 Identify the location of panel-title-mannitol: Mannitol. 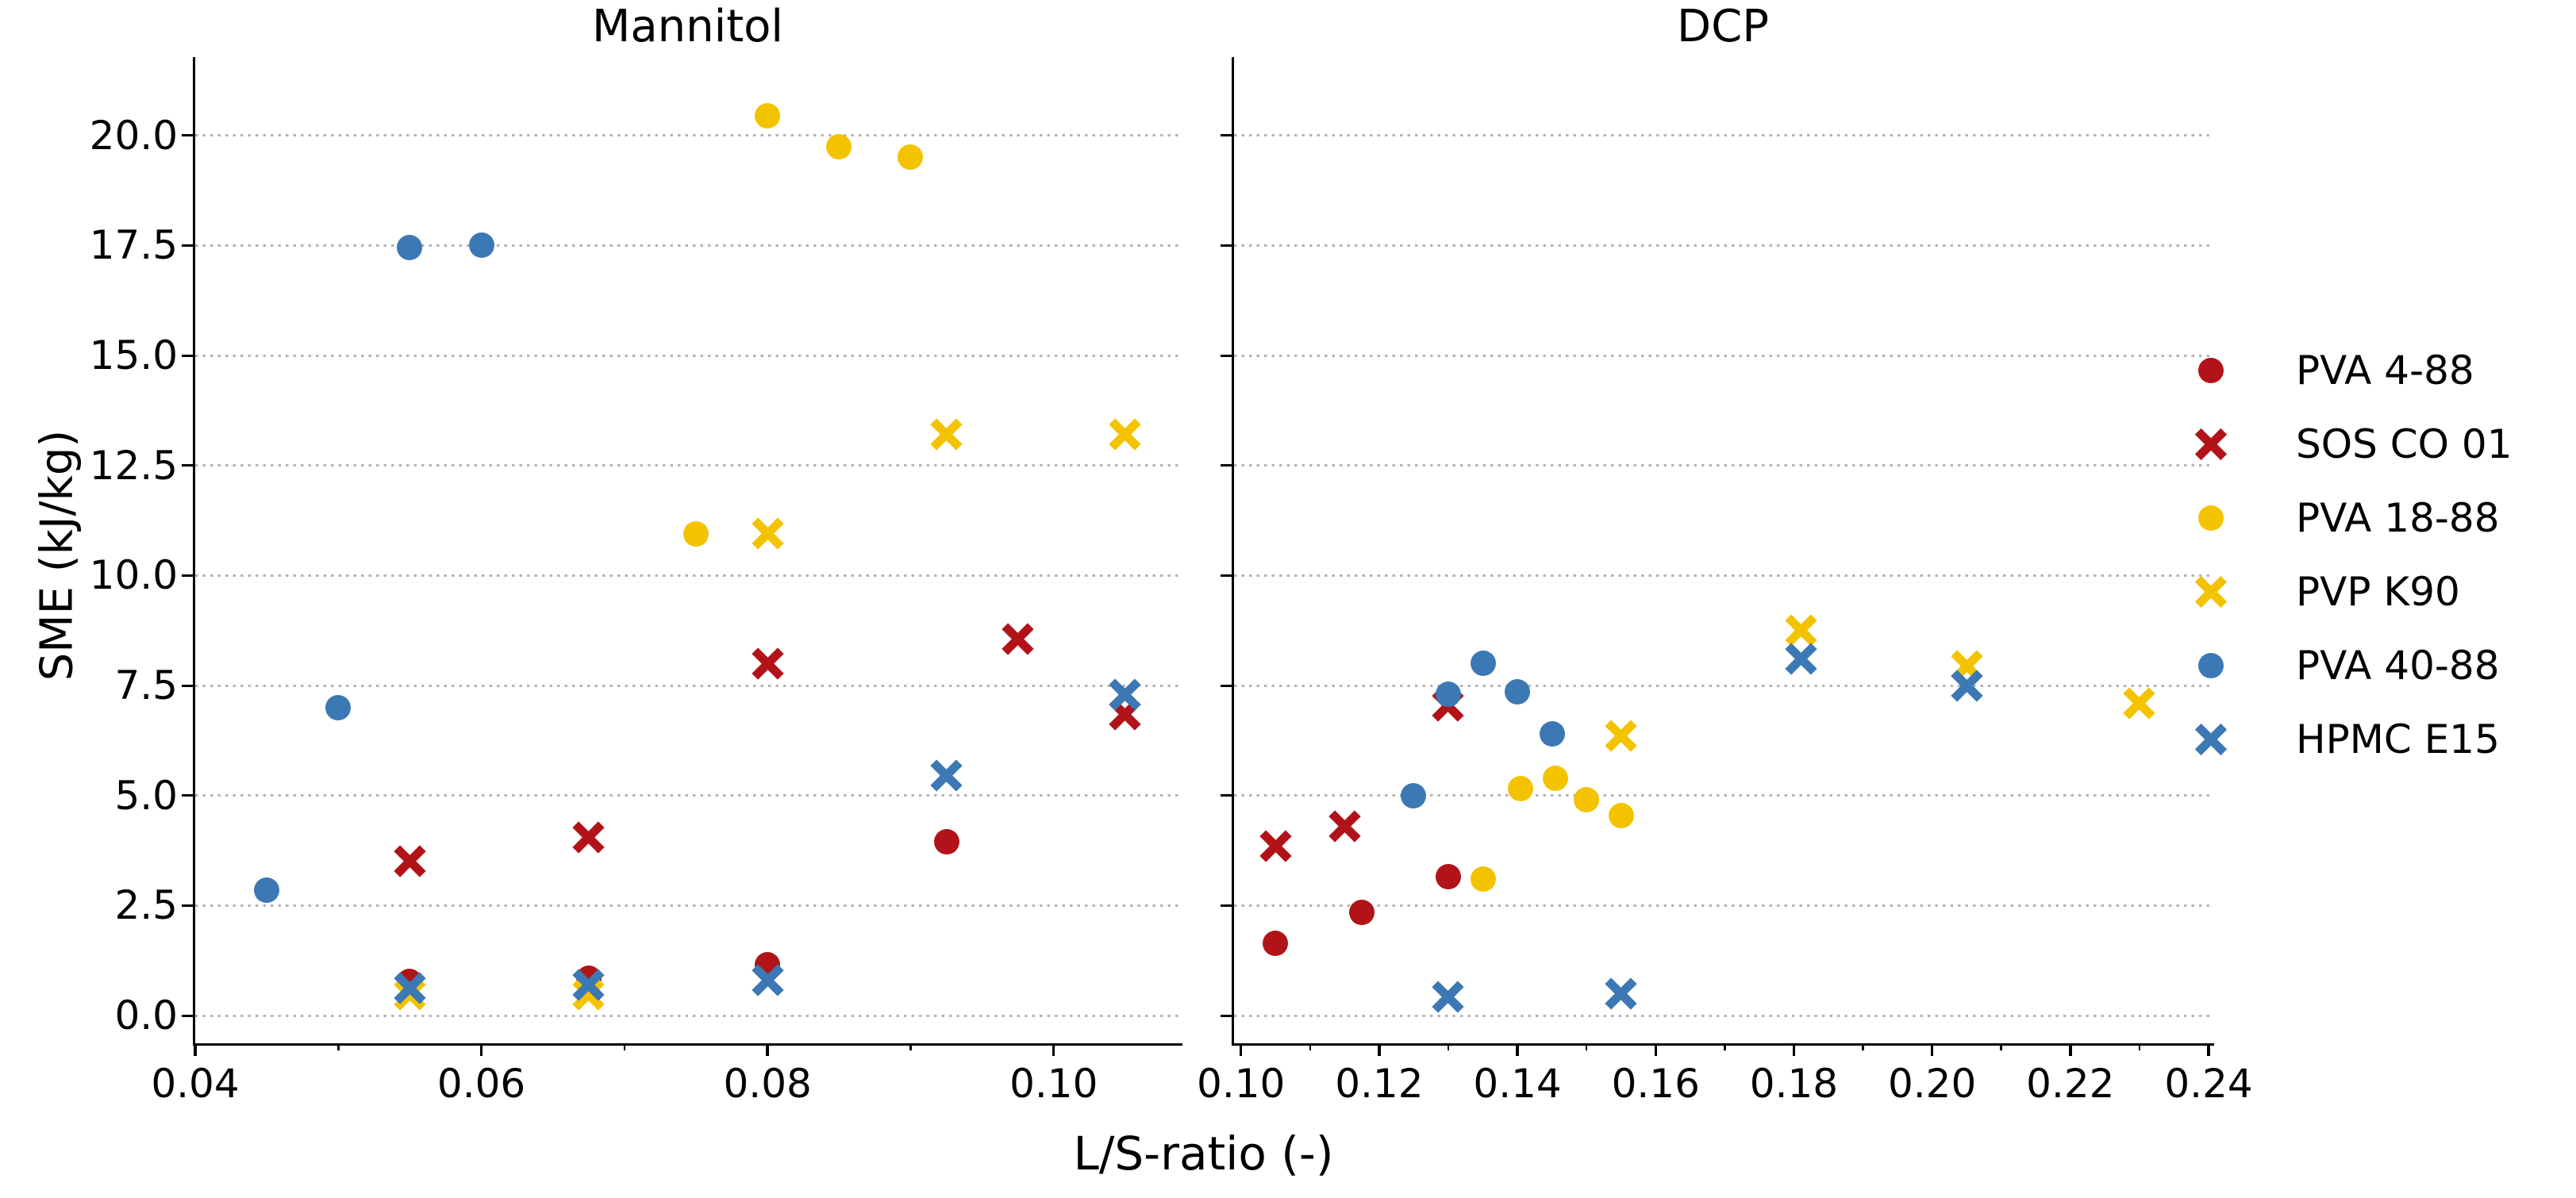
(687, 27).